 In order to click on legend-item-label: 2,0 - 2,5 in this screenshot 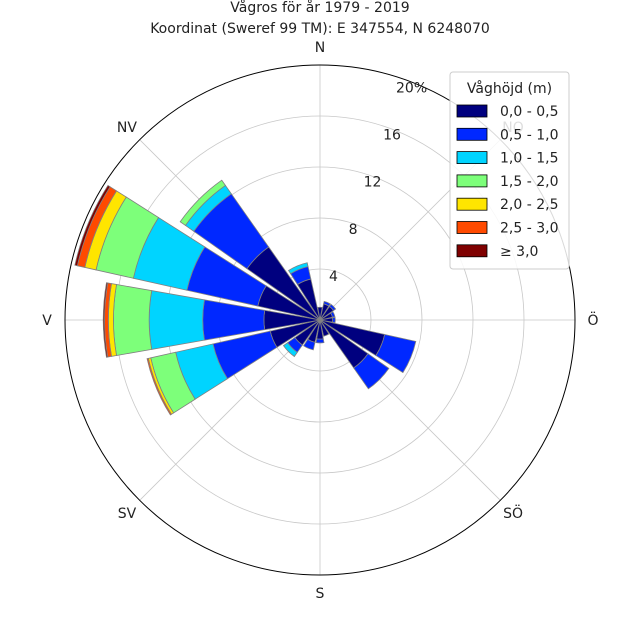, I will do `click(529, 205)`.